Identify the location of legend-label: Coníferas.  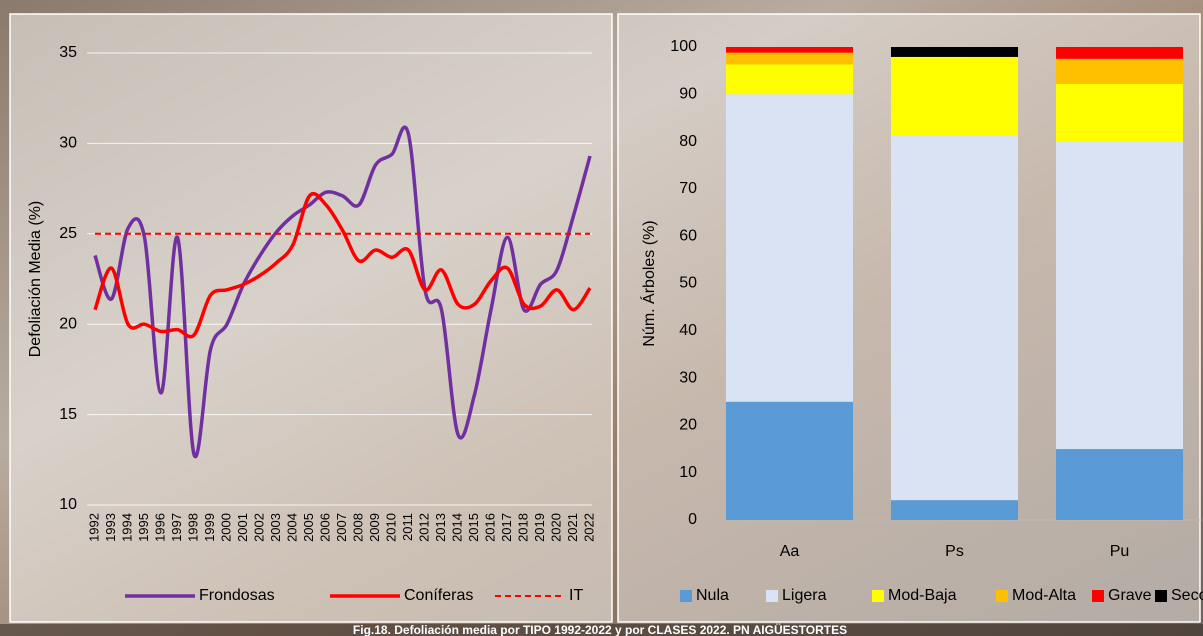
(438, 595).